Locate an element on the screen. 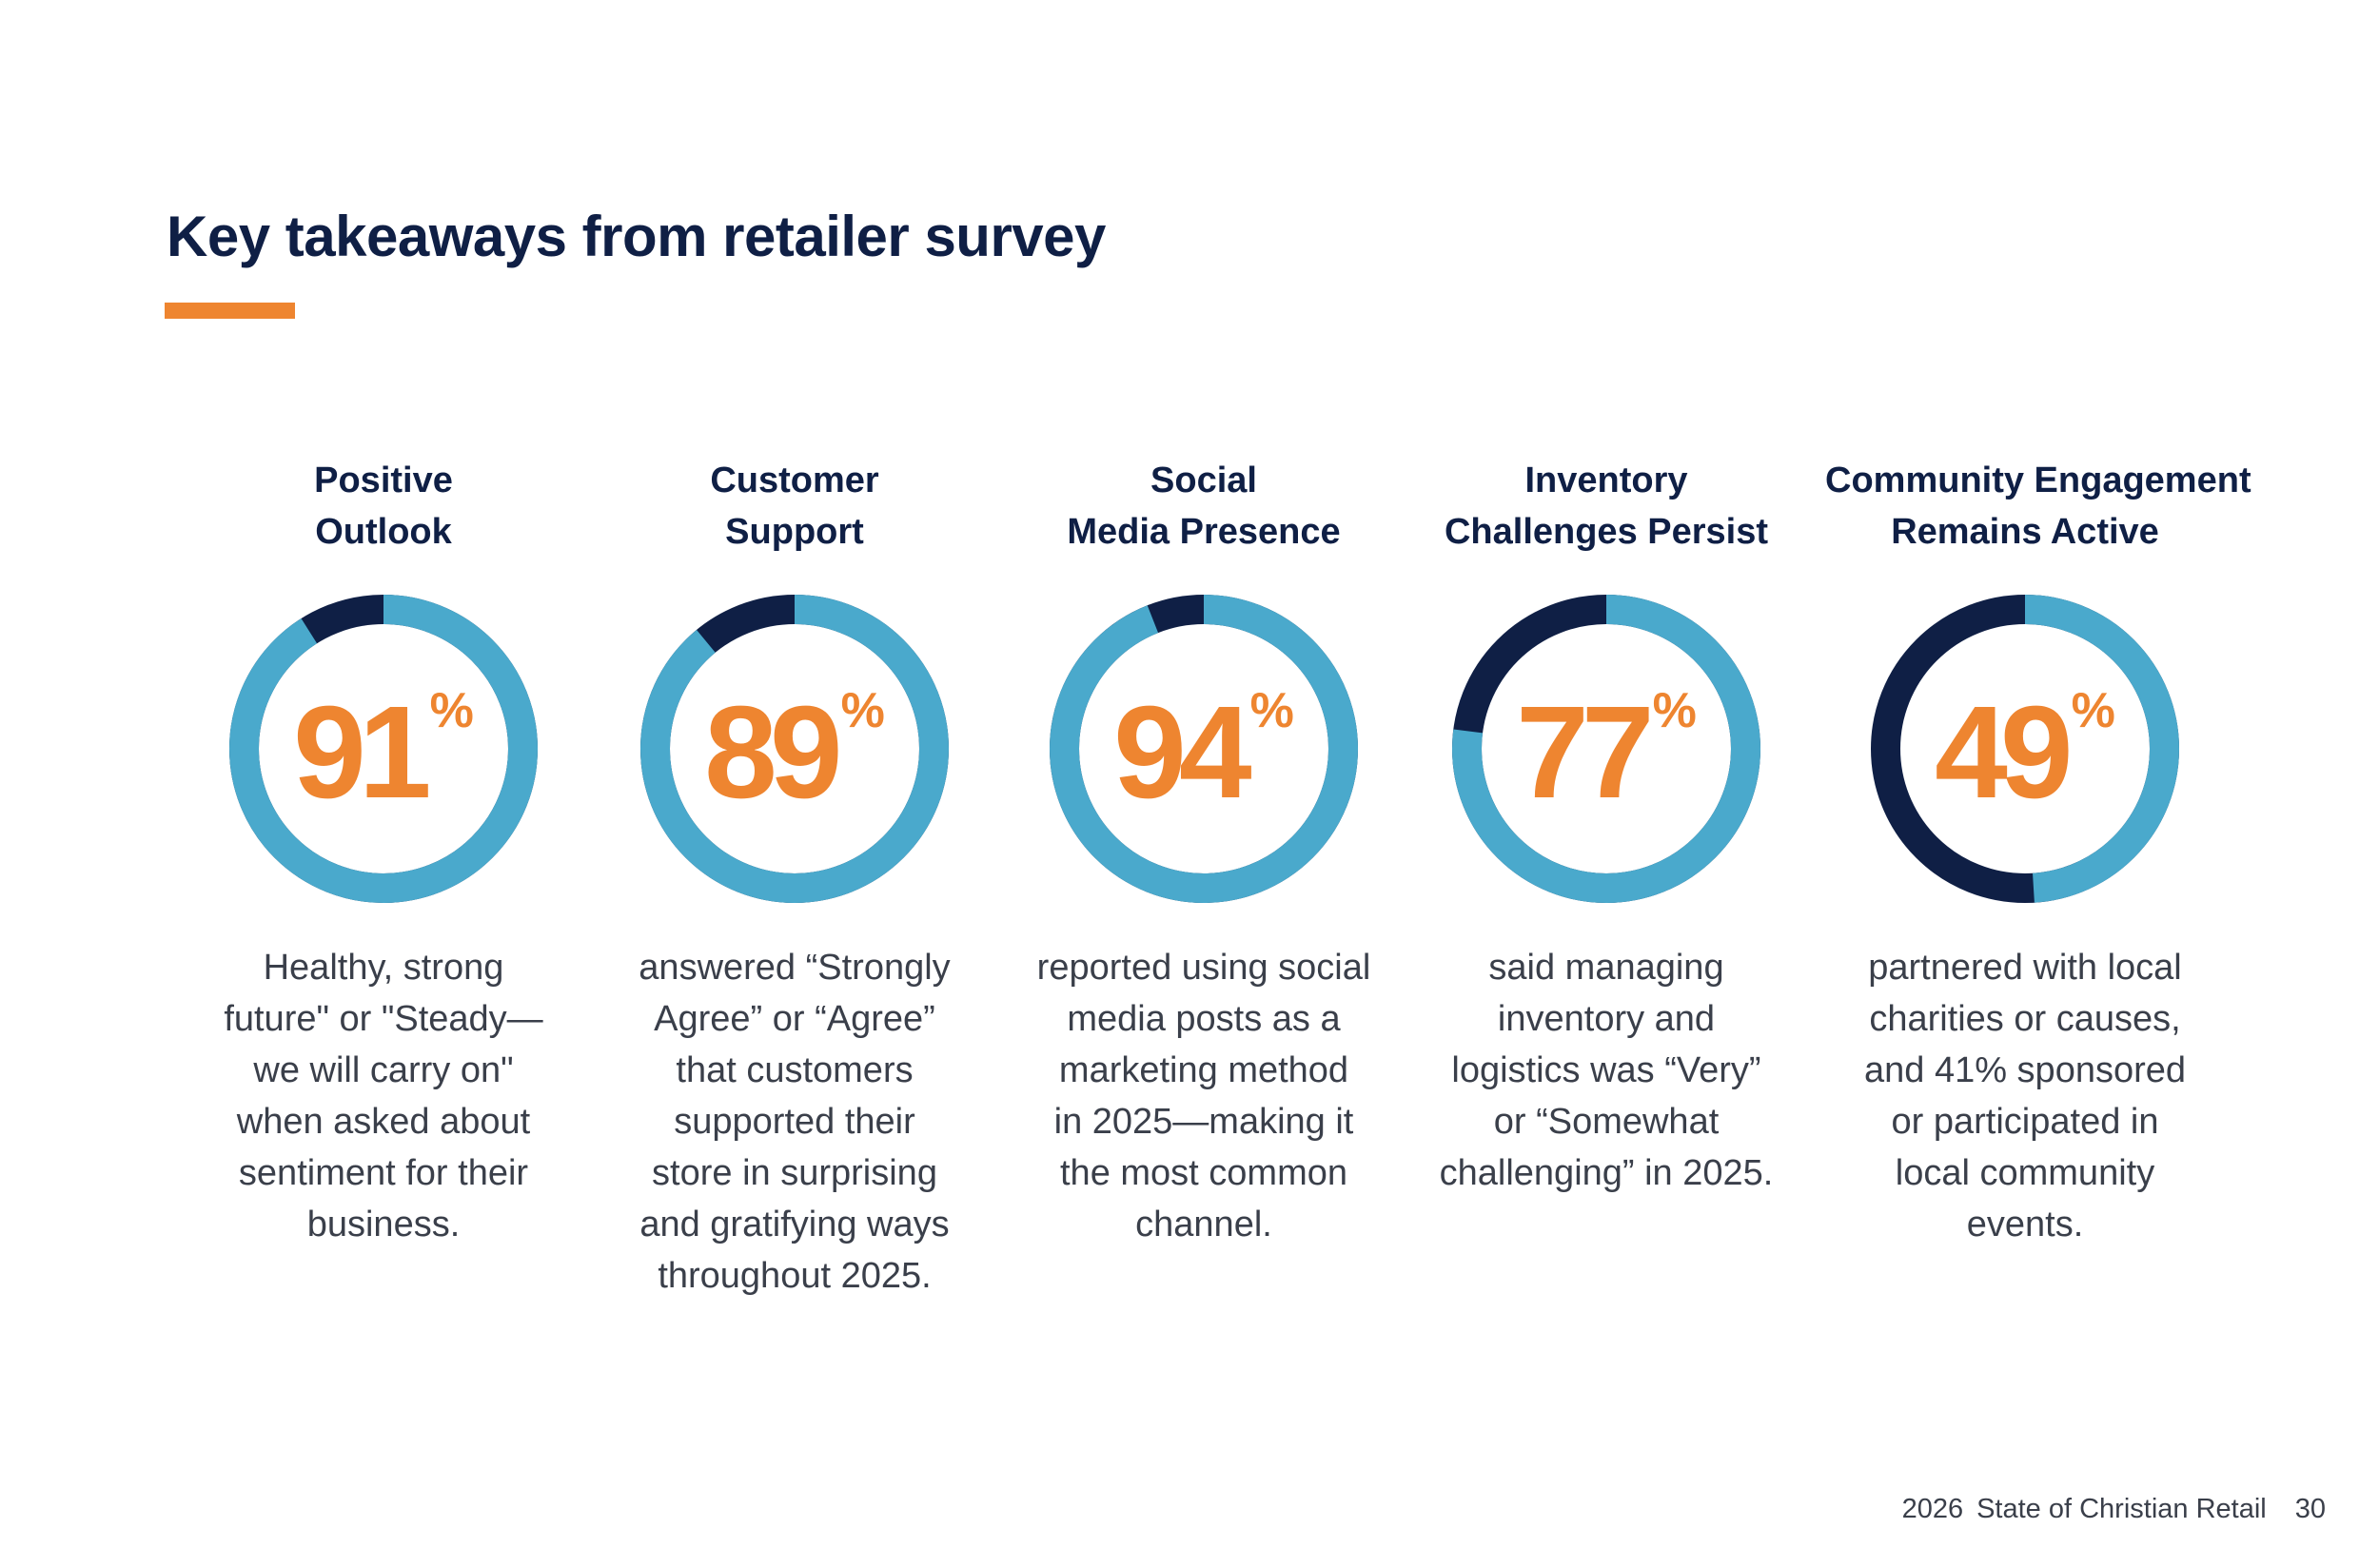 This screenshot has height=1568, width=2379. donut-ring: 49% is located at coordinates (2025, 749).